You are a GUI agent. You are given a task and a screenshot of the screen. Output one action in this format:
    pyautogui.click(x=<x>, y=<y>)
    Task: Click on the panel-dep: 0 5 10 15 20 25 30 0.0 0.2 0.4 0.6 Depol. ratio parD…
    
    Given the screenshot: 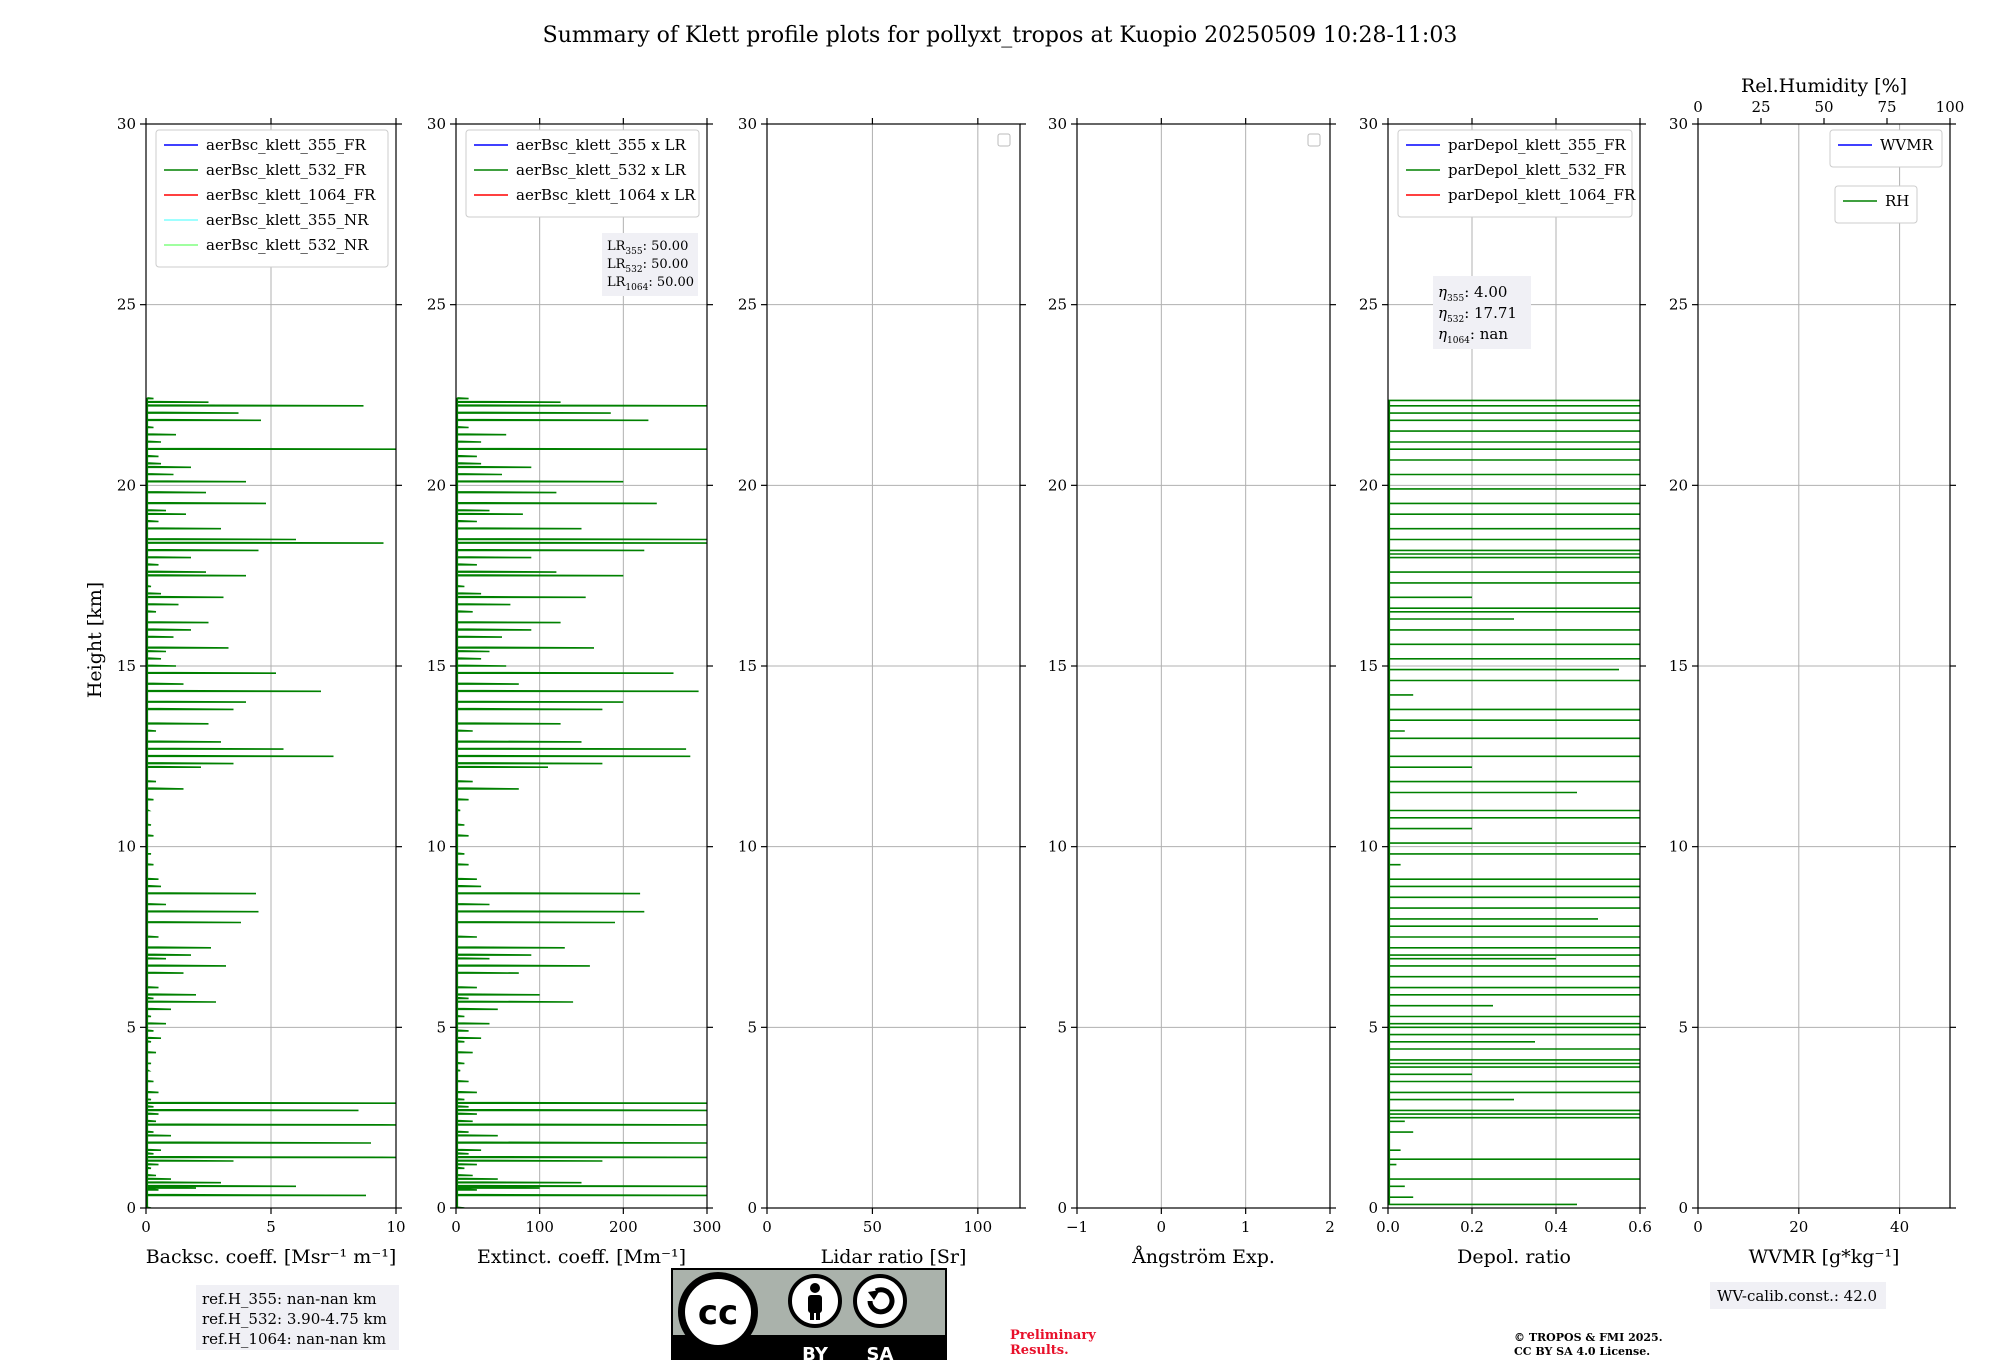 What is the action you would take?
    pyautogui.click(x=1505, y=691)
    